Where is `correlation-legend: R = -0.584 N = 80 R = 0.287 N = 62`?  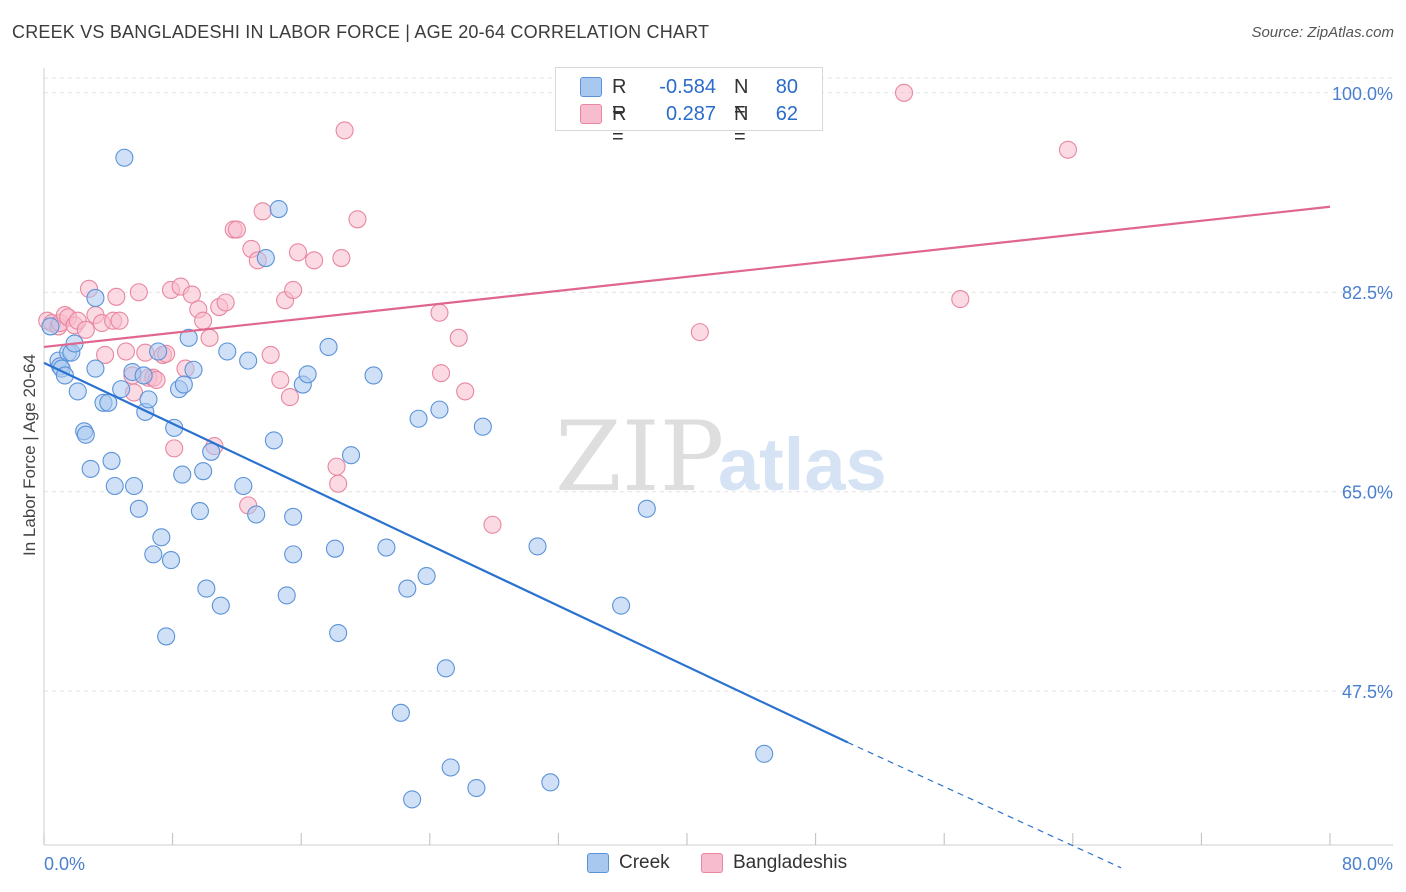 correlation-legend: R = -0.584 N = 80 R = 0.287 N = 62 is located at coordinates (689, 107).